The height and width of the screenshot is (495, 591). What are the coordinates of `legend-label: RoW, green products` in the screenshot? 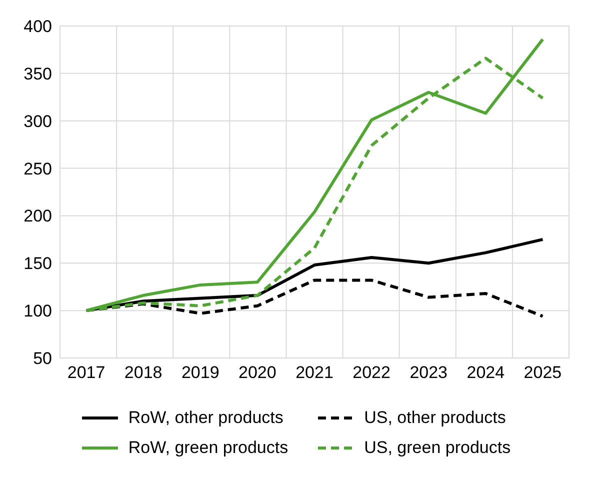 It's located at (208, 448).